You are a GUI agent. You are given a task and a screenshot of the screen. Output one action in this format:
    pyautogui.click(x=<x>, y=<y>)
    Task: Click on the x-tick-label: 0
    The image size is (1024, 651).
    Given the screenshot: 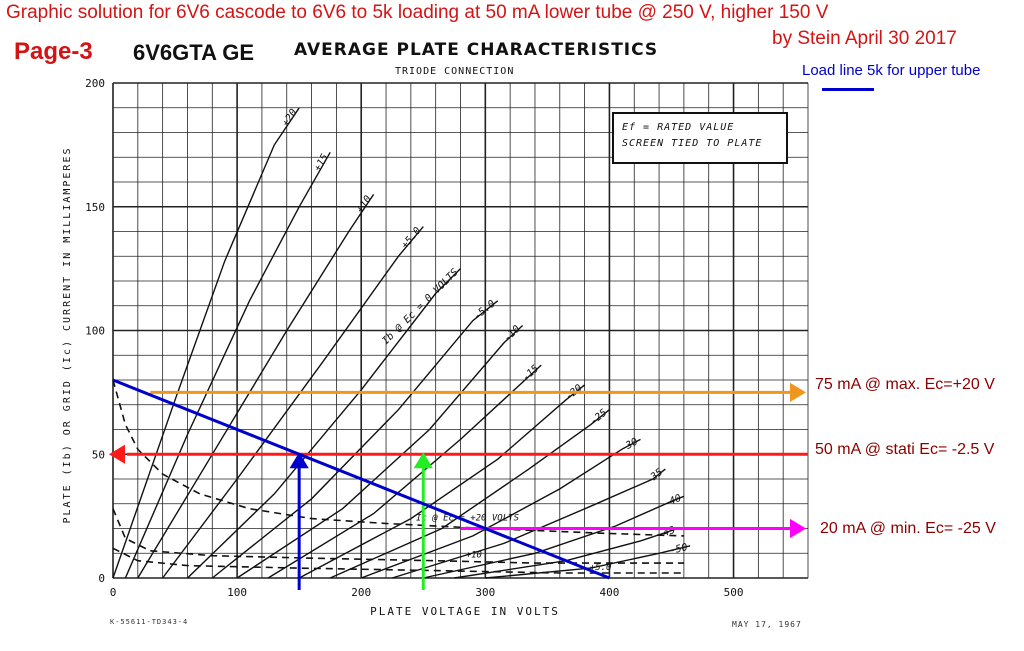 What is the action you would take?
    pyautogui.click(x=113, y=592)
    